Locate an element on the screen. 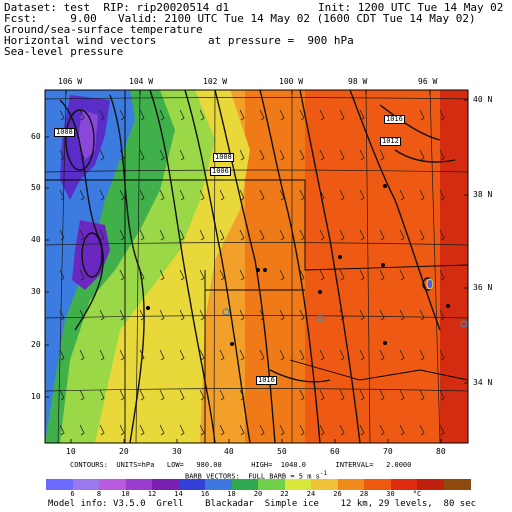  colorbar-label: °C is located at coordinates (417, 494).